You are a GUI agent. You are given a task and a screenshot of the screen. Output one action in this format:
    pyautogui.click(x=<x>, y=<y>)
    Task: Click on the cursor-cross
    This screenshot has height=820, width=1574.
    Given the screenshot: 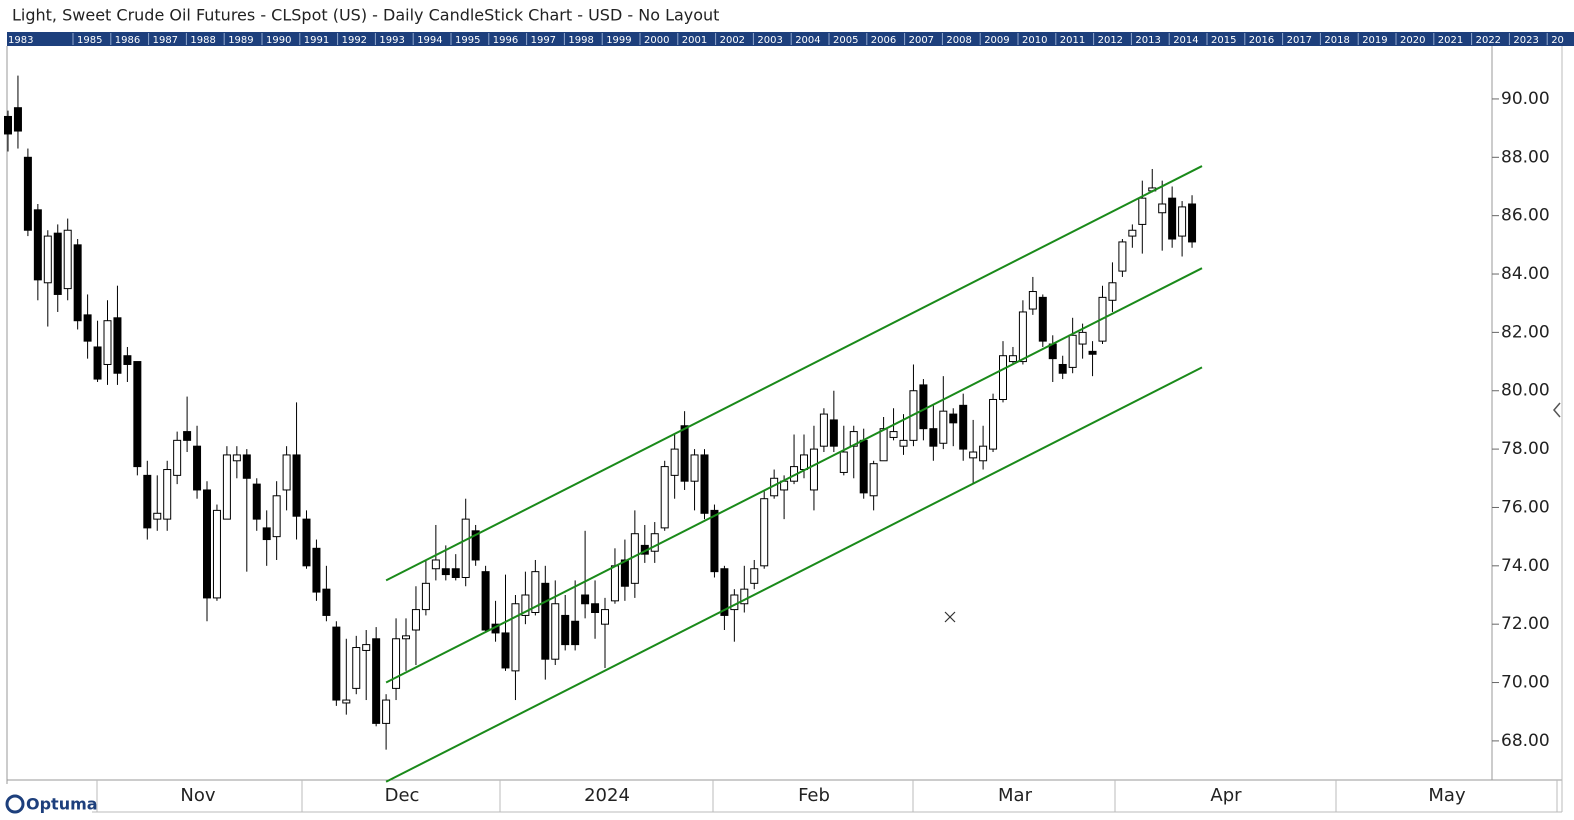 What is the action you would take?
    pyautogui.click(x=950, y=617)
    